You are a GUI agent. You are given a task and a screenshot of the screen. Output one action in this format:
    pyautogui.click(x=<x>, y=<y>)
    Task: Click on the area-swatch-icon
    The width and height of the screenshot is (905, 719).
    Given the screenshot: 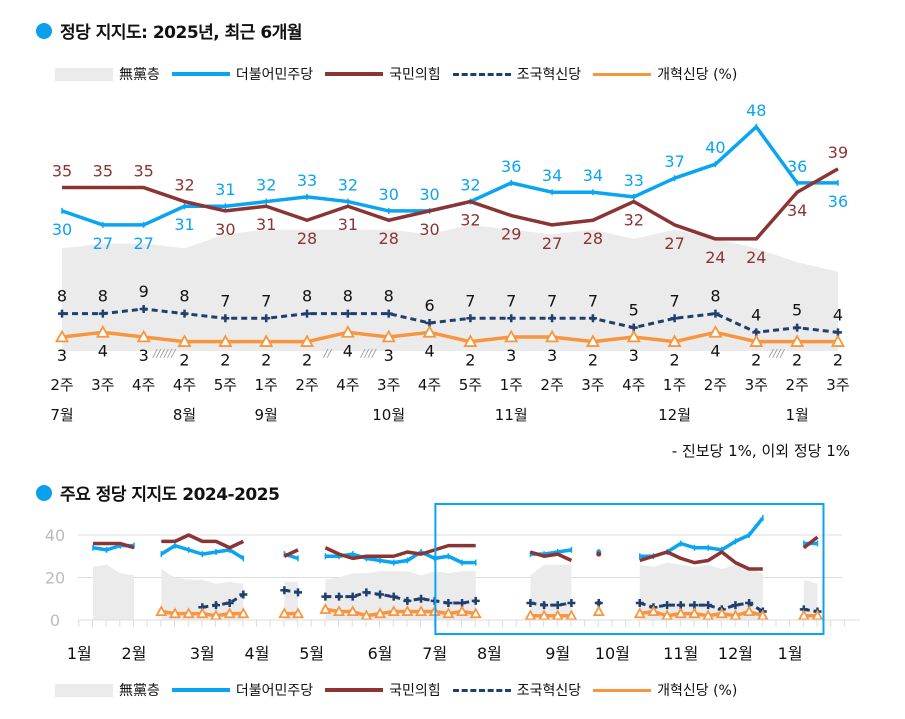 What is the action you would take?
    pyautogui.click(x=84, y=690)
    